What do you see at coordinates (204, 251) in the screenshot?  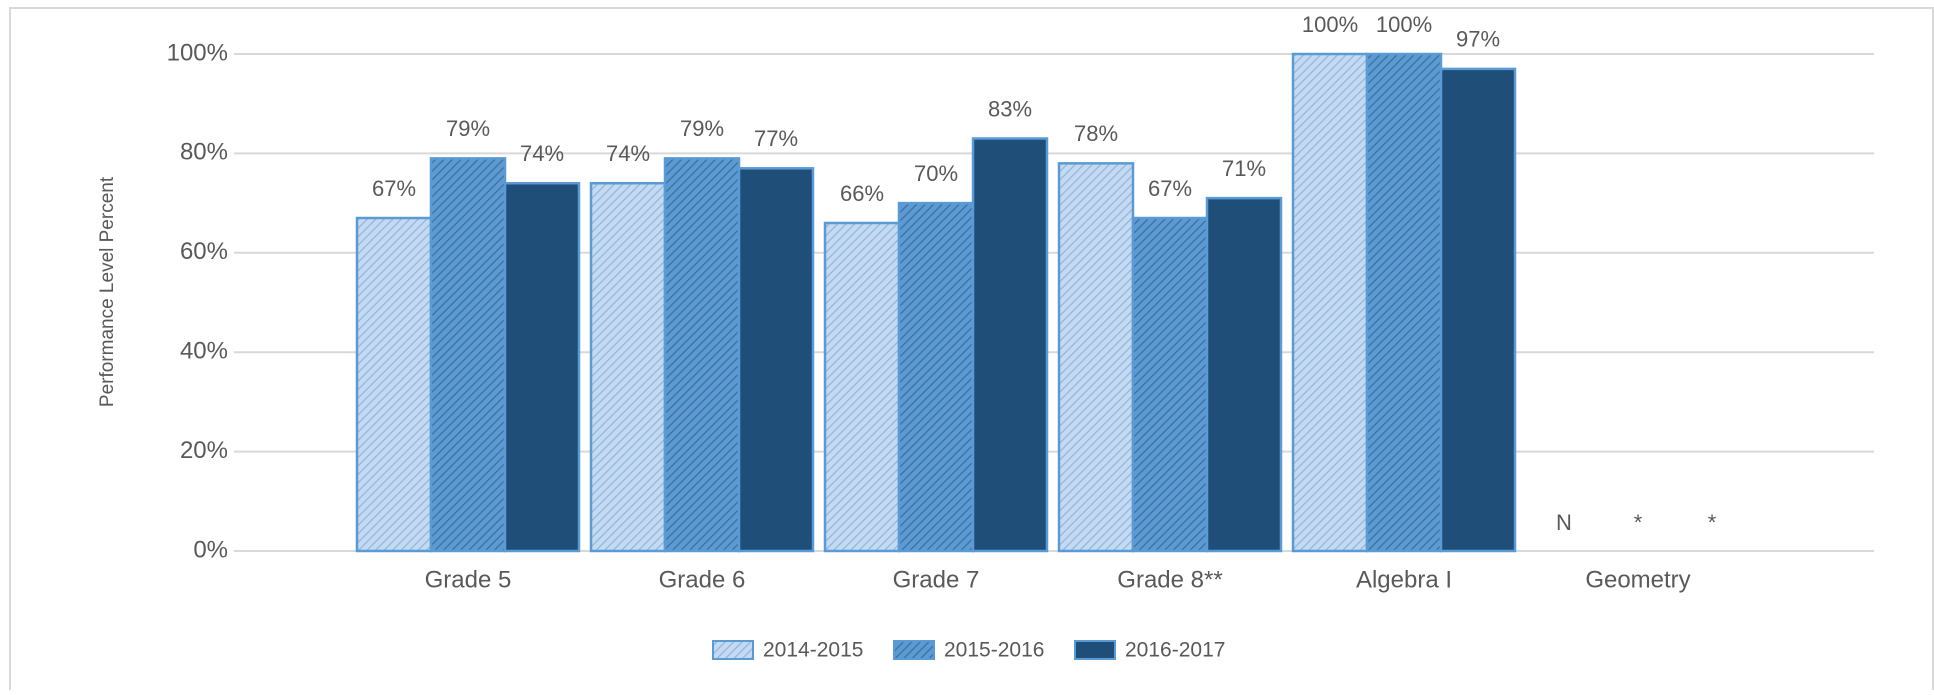 I see `y-tick-label: 60%` at bounding box center [204, 251].